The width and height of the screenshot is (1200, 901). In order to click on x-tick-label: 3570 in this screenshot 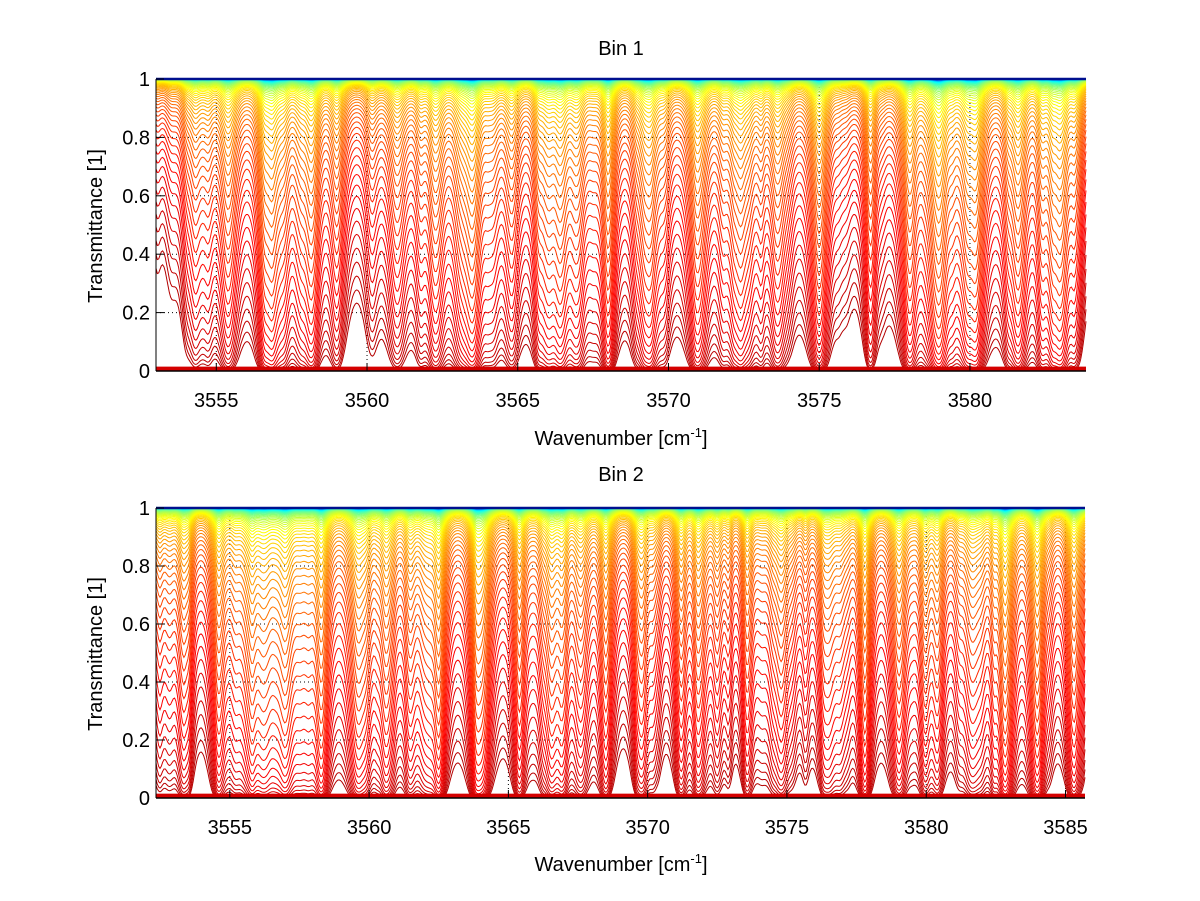, I will do `click(647, 828)`.